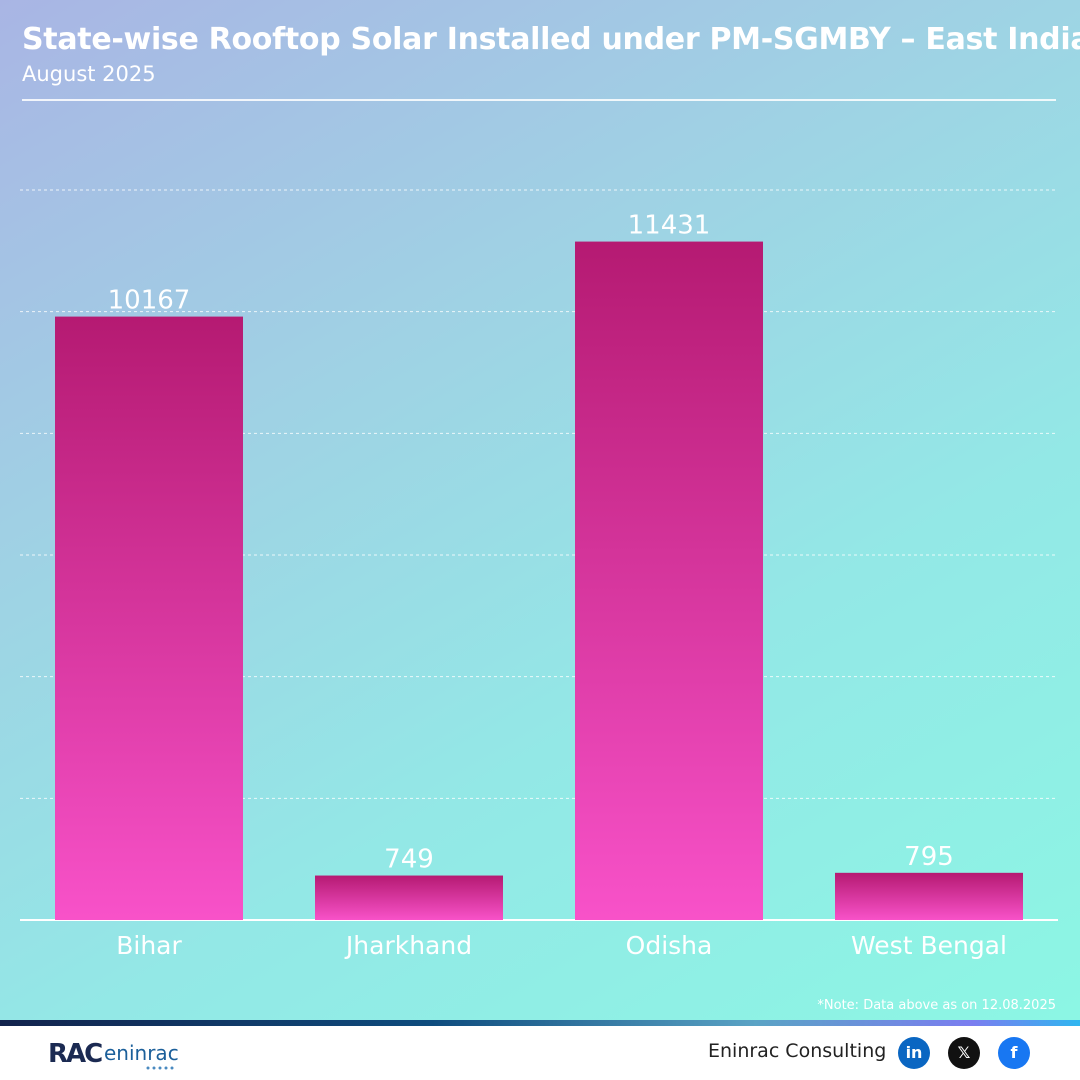 The width and height of the screenshot is (1080, 1080). I want to click on x-tick-label: Odisha, so click(669, 945).